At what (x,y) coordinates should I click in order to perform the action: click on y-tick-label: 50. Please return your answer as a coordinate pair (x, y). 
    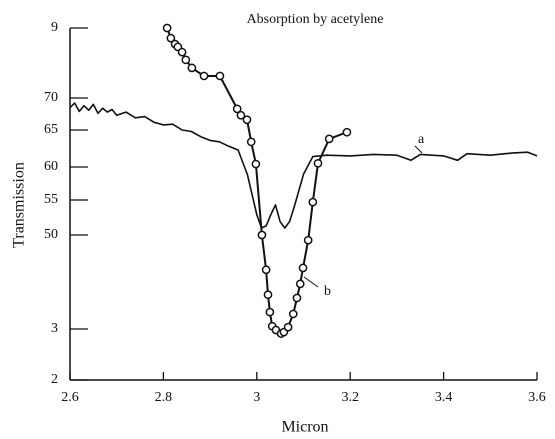
    Looking at the image, I should click on (51, 234).